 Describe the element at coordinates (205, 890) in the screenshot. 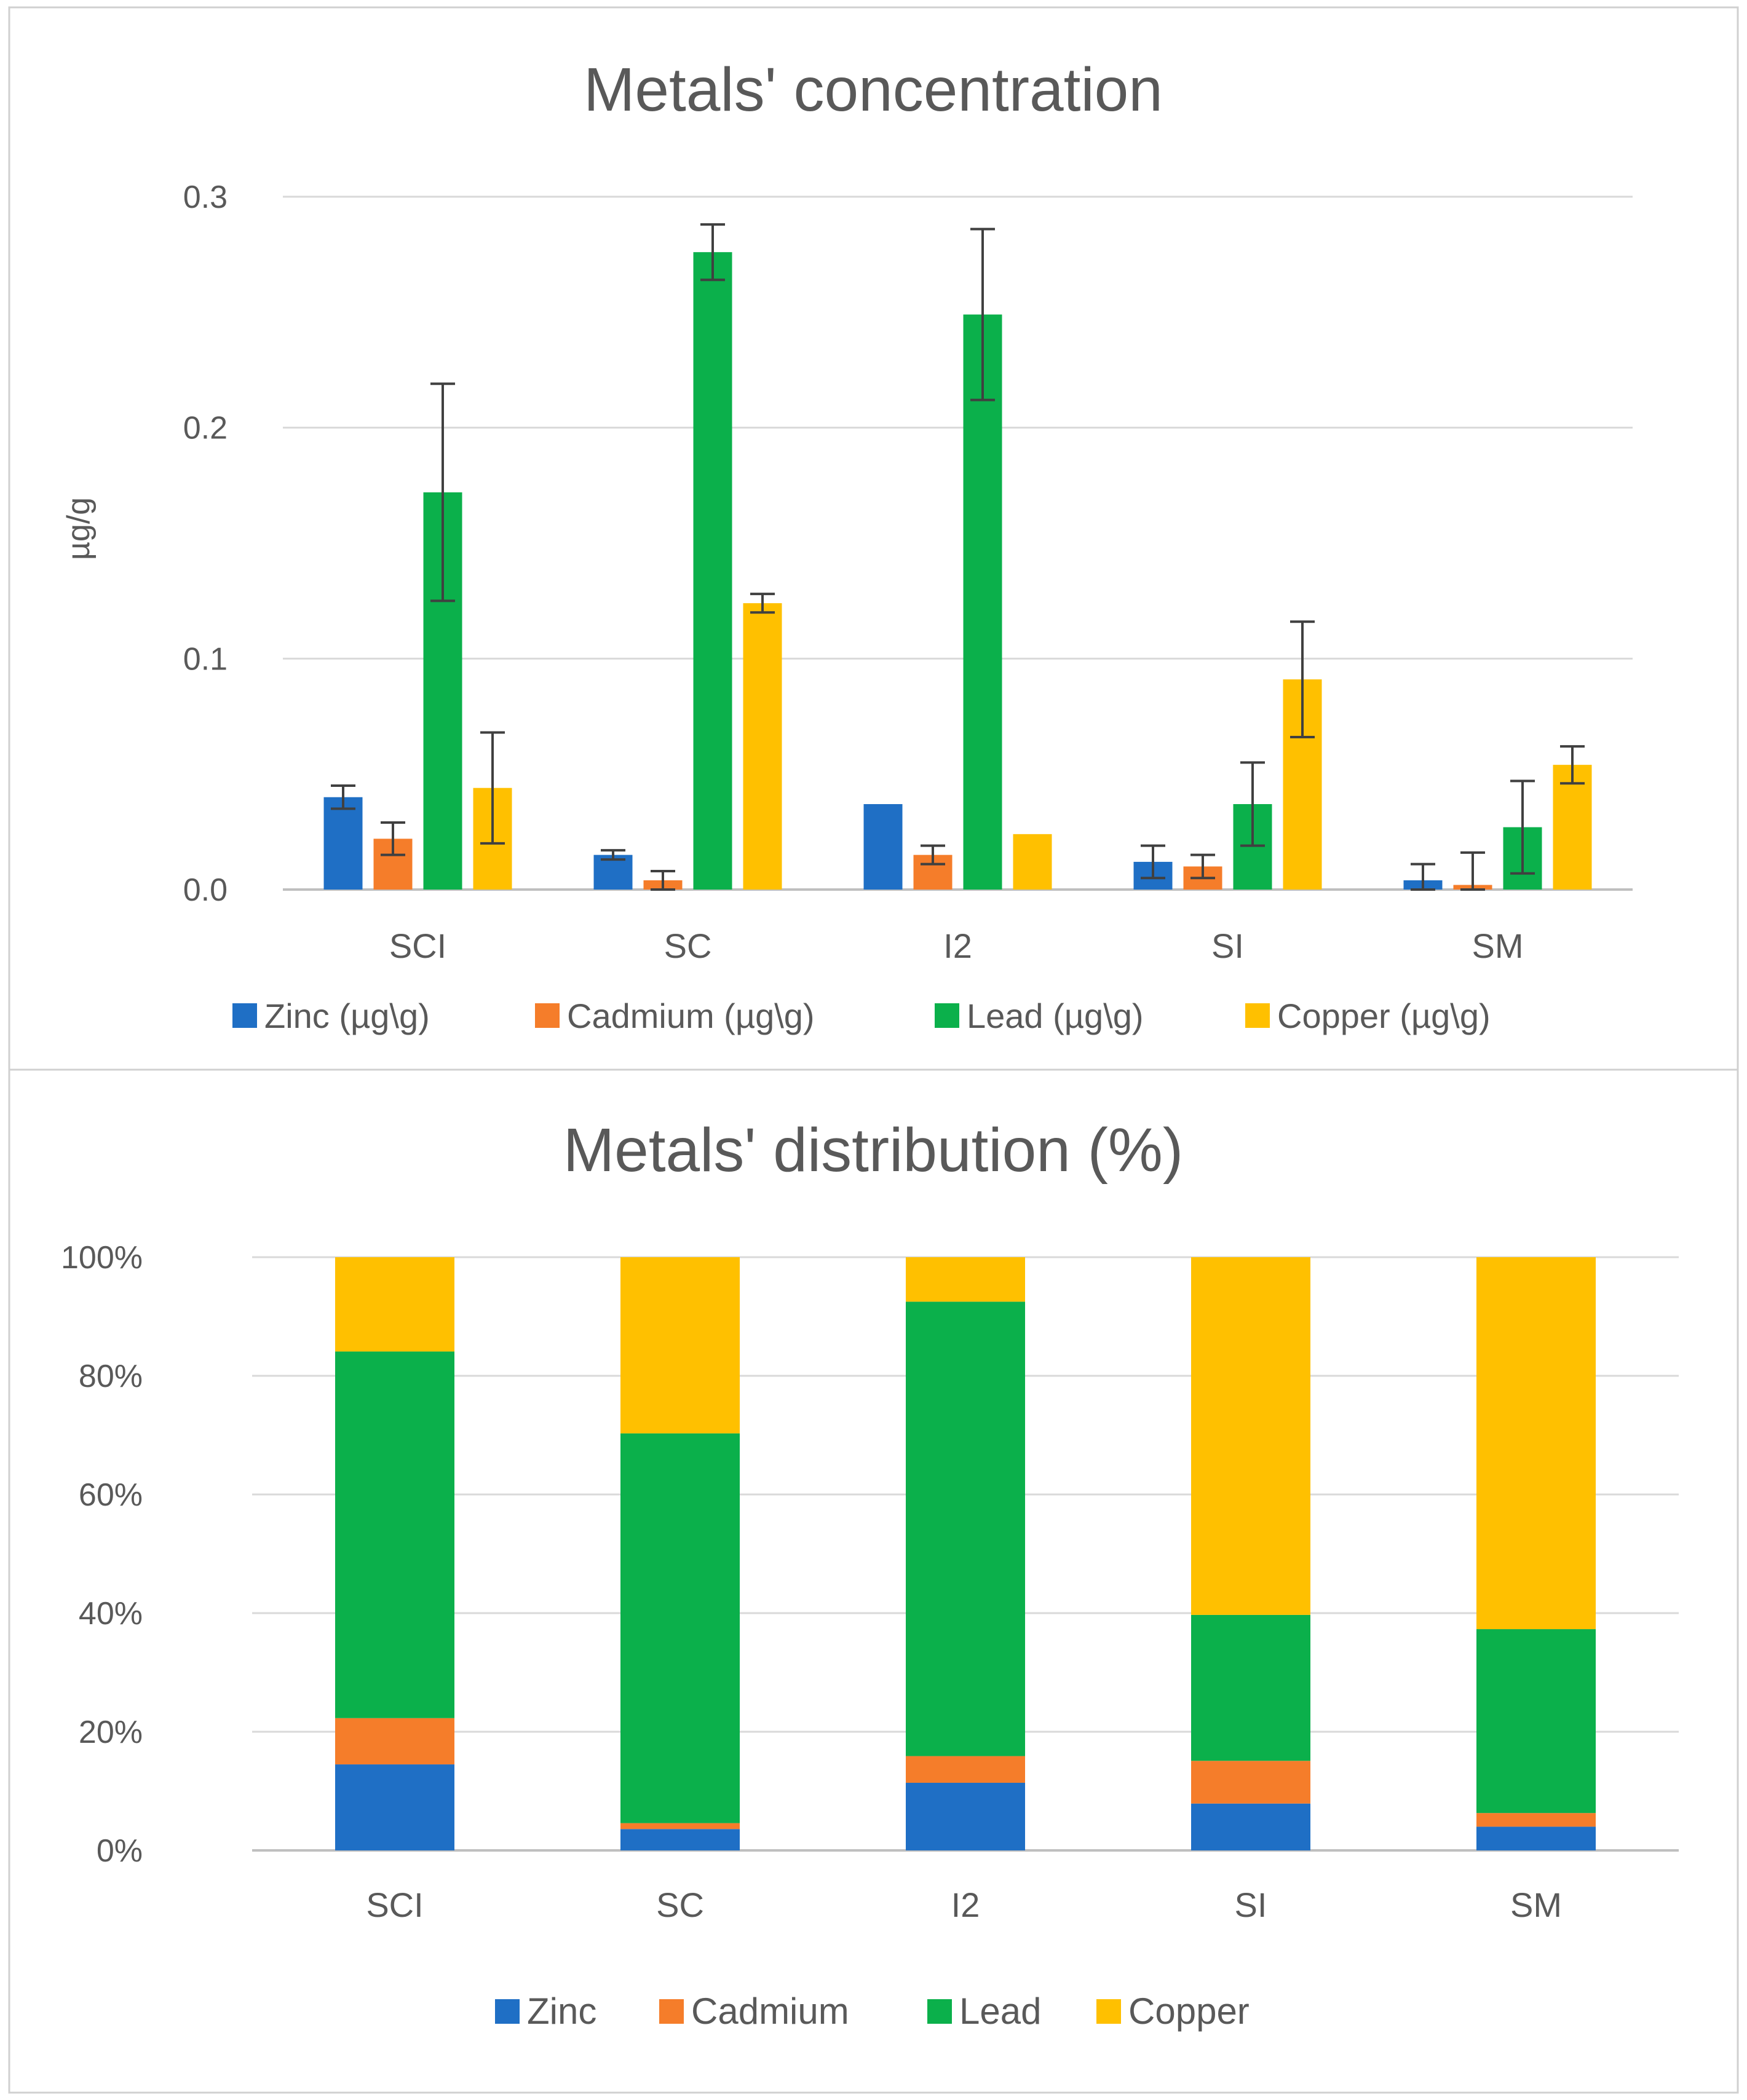

I see `y-tick-label: 0.0` at that location.